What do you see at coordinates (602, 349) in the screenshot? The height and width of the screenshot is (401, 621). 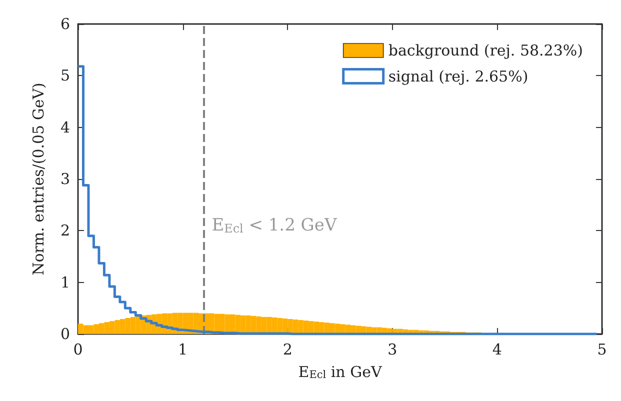 I see `x-tick-label: 5` at bounding box center [602, 349].